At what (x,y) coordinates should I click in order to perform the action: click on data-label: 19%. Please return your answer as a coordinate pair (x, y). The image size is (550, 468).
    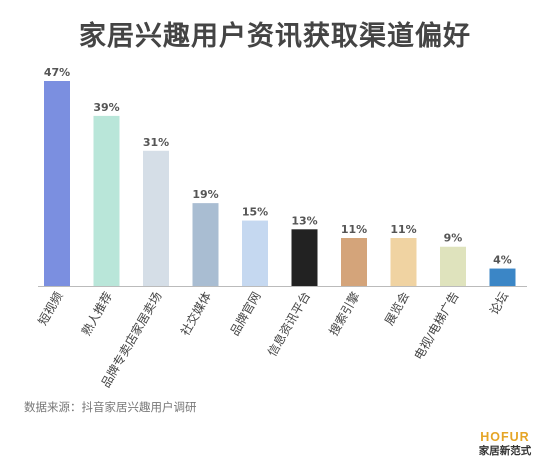
    Looking at the image, I should click on (205, 194).